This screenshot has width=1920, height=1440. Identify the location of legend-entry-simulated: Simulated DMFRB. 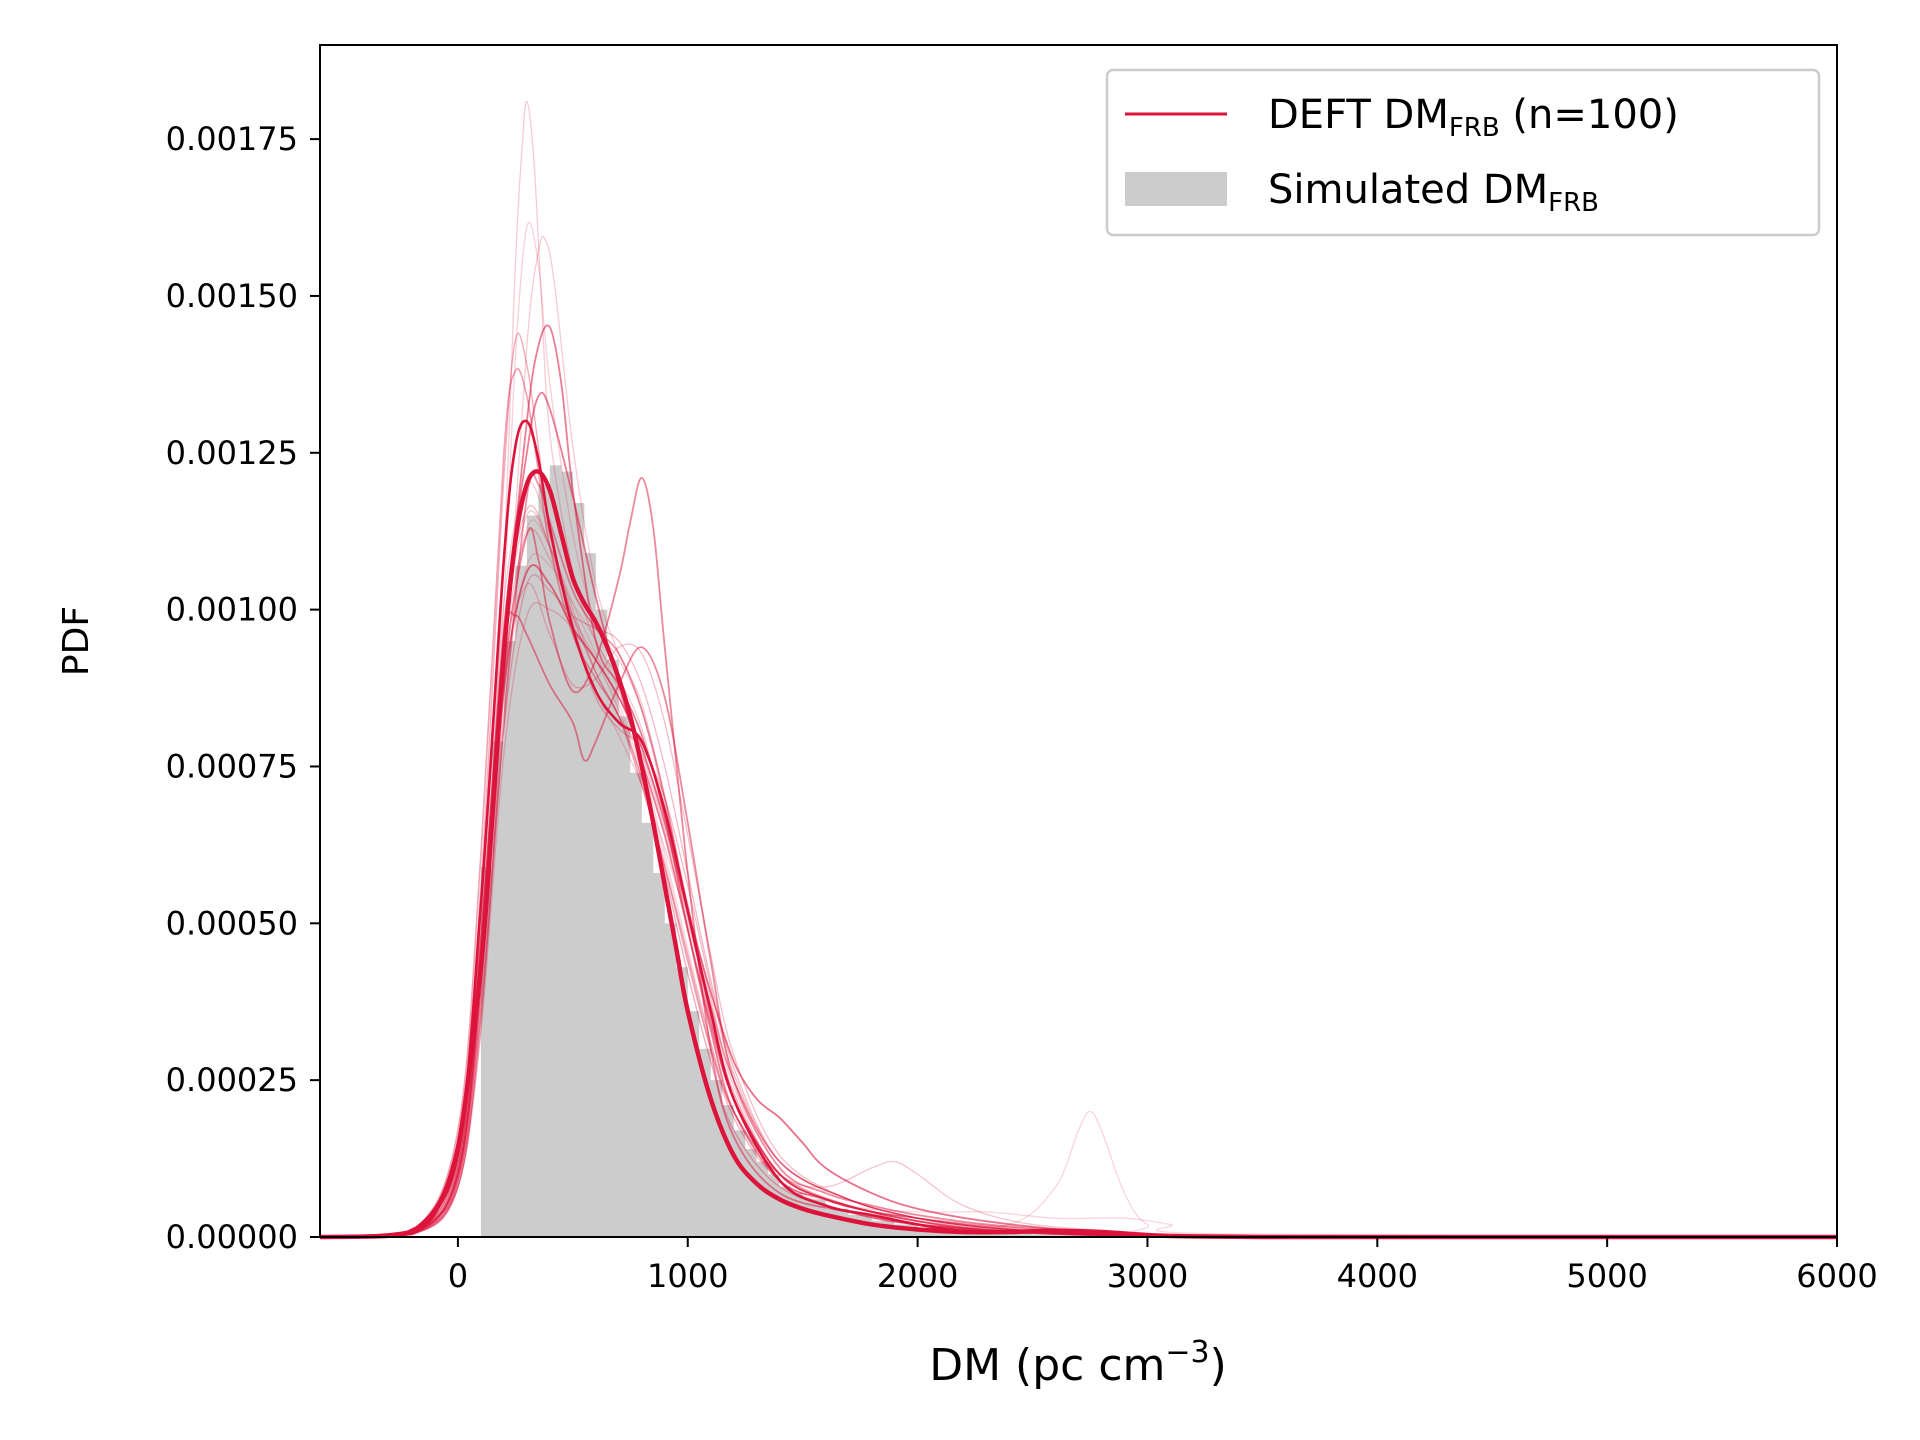
(1433, 192).